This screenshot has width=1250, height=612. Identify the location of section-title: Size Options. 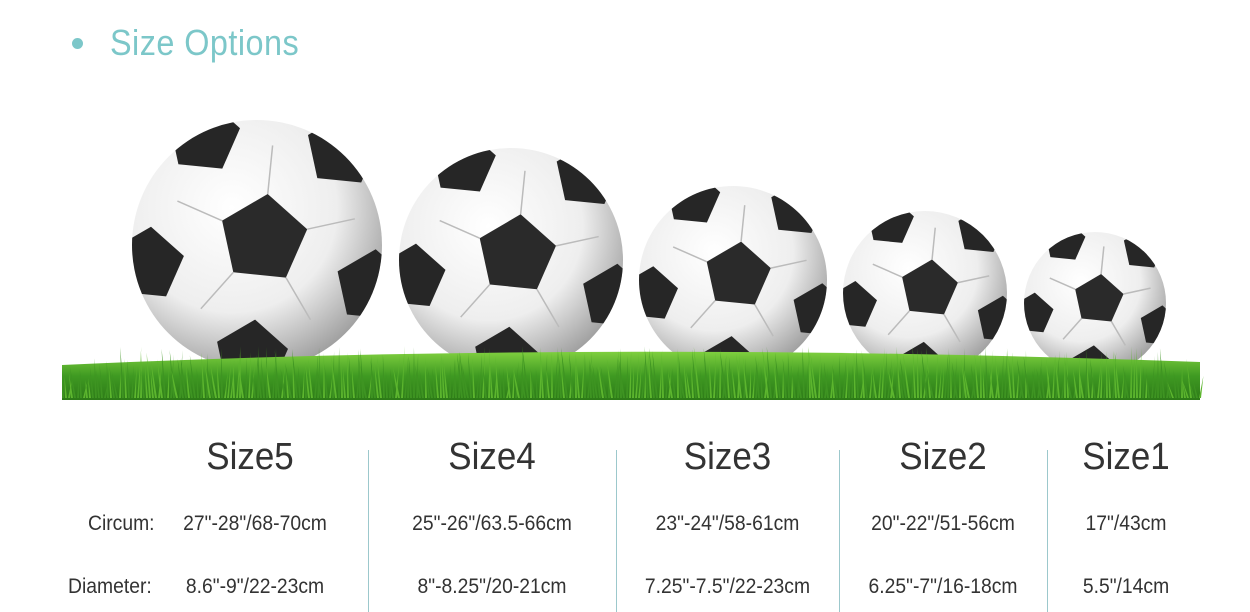
(196, 43).